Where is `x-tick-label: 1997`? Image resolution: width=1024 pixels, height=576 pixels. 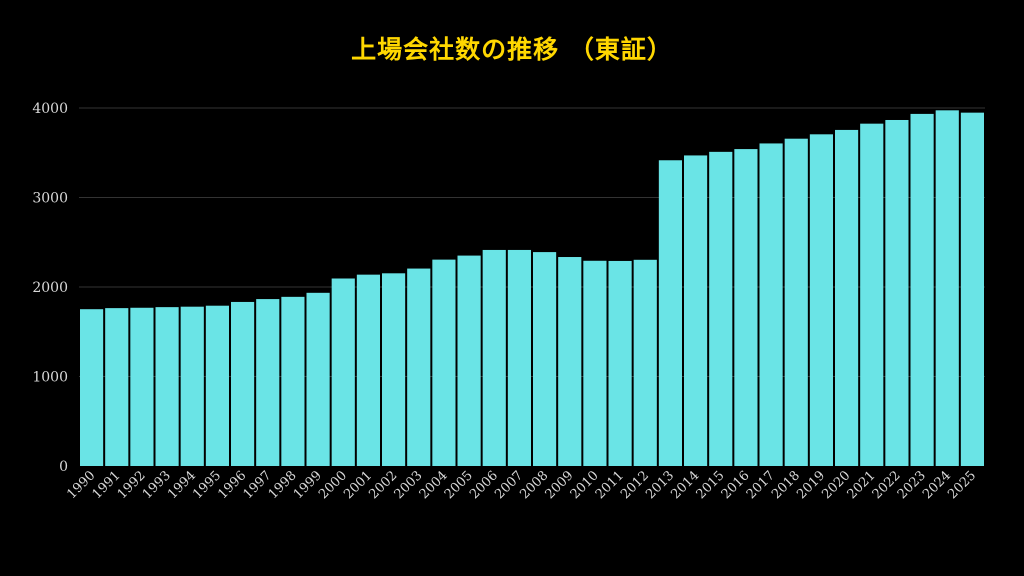 x-tick-label: 1997 is located at coordinates (258, 485).